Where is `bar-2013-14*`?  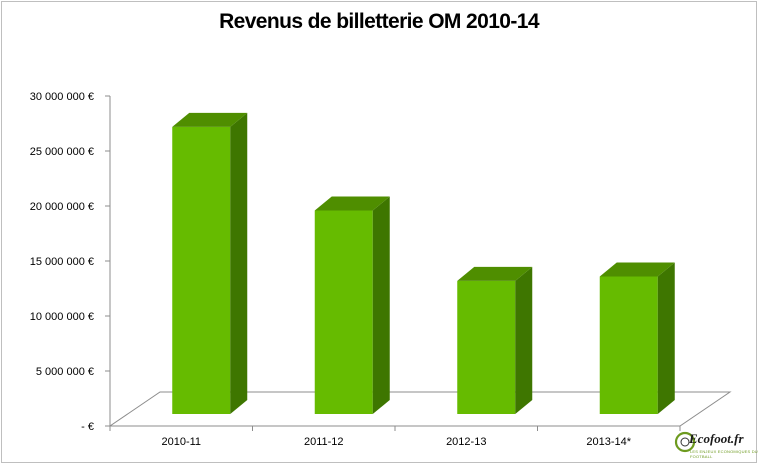
bar-2013-14* is located at coordinates (637, 338).